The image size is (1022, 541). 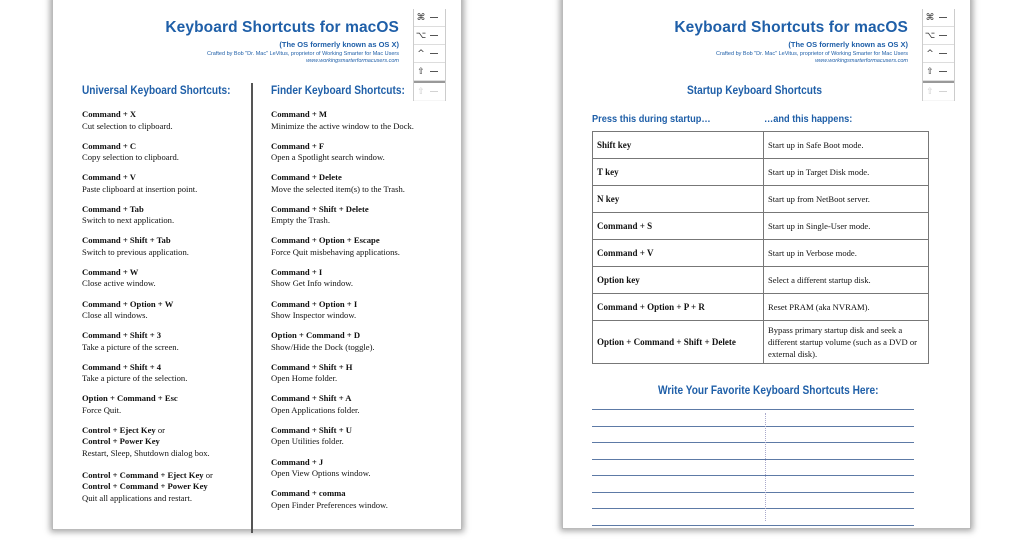 I want to click on shortcut-keys: Command + C, so click(x=109, y=145).